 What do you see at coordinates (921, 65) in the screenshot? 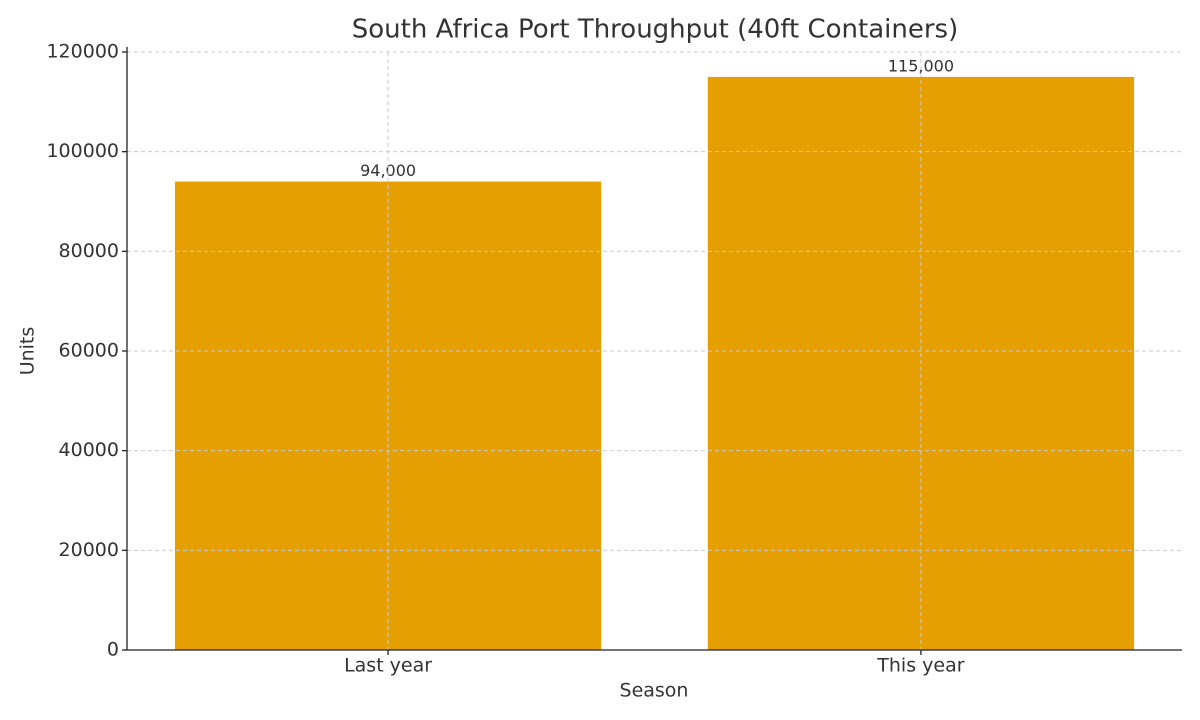
I see `data-label: 115,000` at bounding box center [921, 65].